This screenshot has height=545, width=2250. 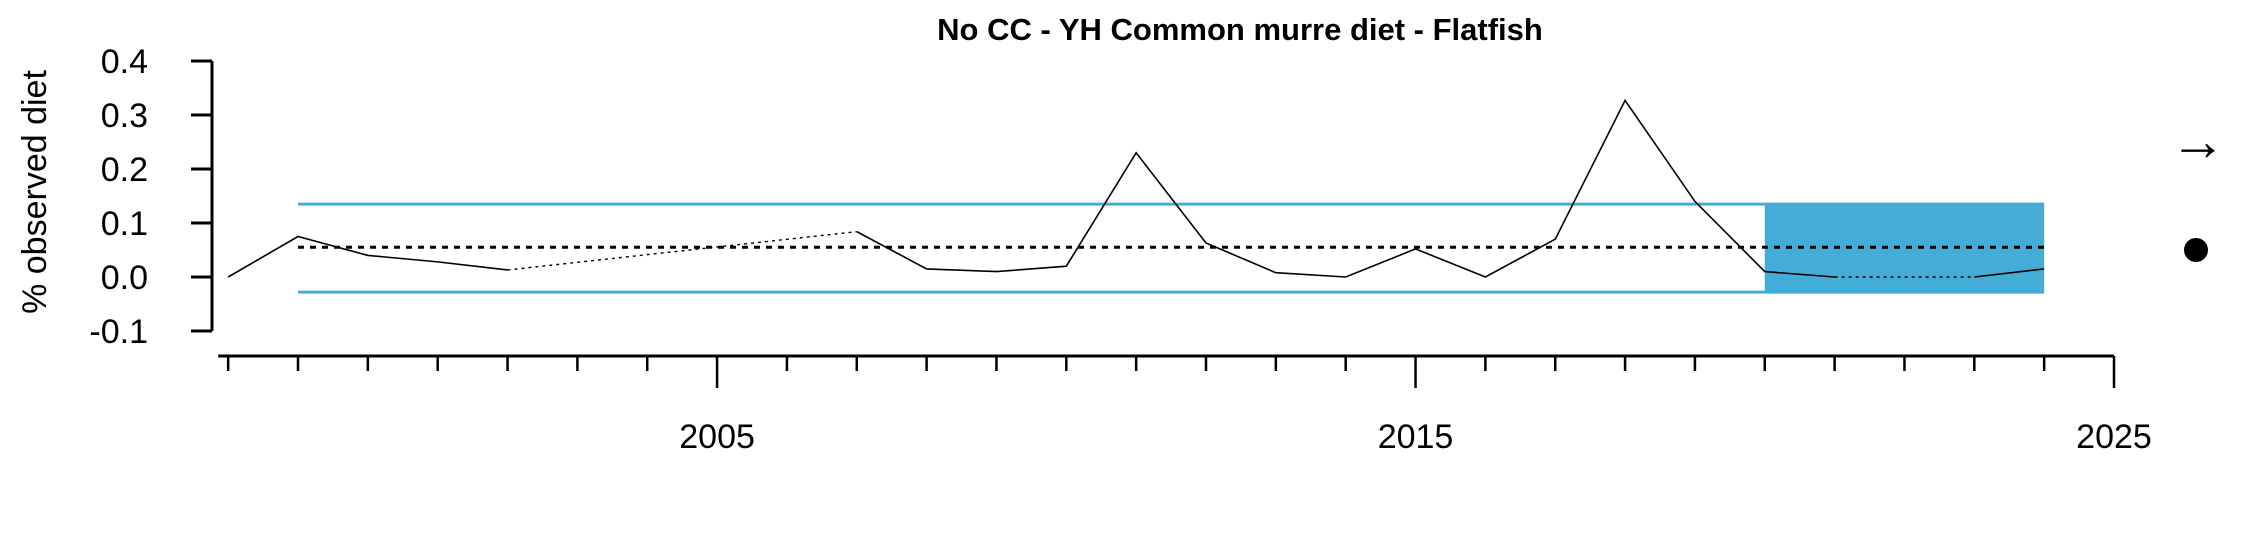 What do you see at coordinates (1171, 248) in the screenshot?
I see `sd-bands` at bounding box center [1171, 248].